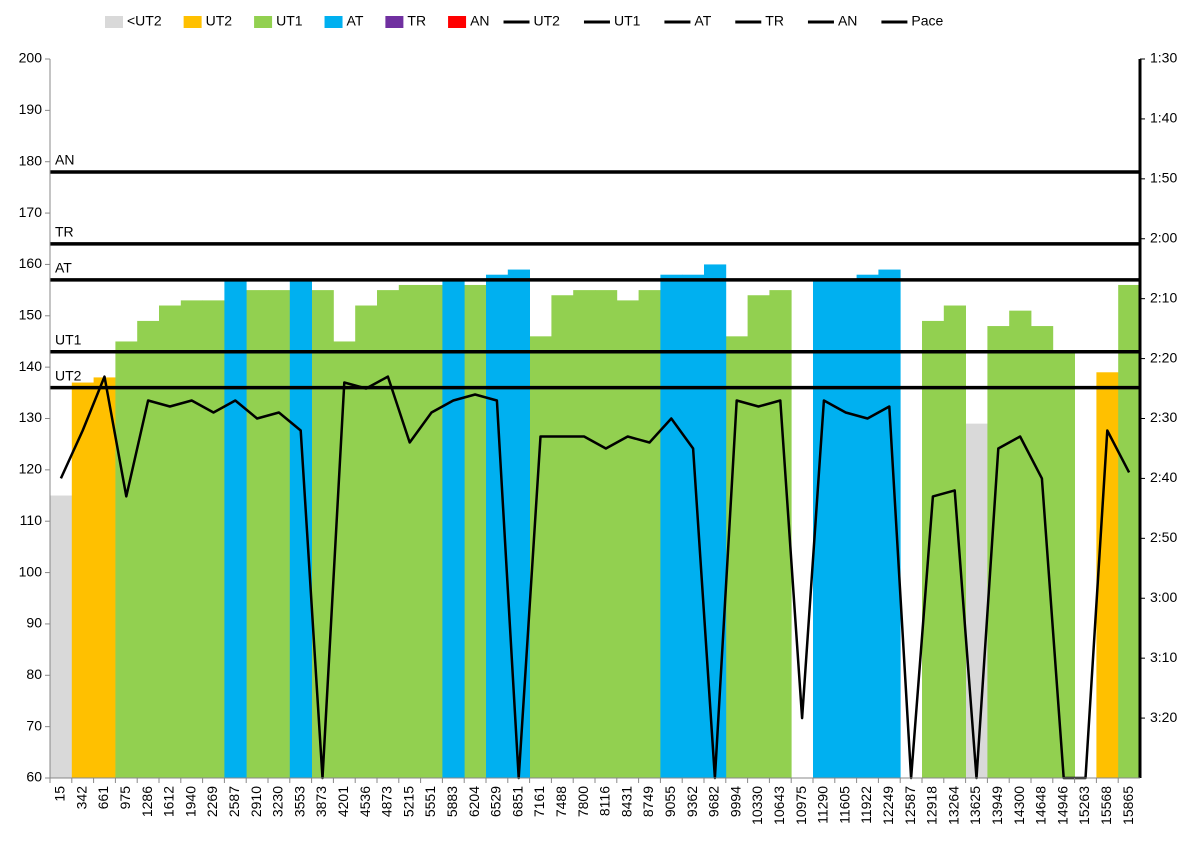  Describe the element at coordinates (31, 366) in the screenshot. I see `y-tick-label: 140` at that location.